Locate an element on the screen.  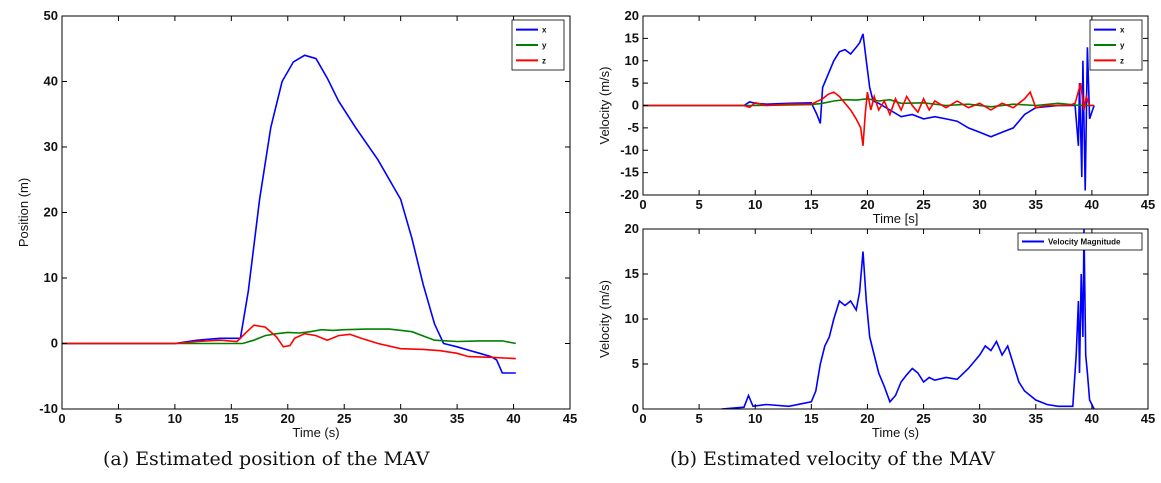
y-tick-label: 50 is located at coordinates (51, 15).